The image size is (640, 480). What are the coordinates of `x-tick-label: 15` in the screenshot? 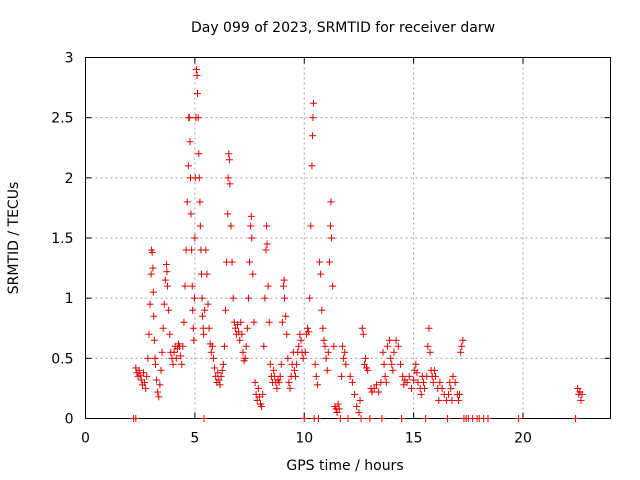 It's located at (414, 439).